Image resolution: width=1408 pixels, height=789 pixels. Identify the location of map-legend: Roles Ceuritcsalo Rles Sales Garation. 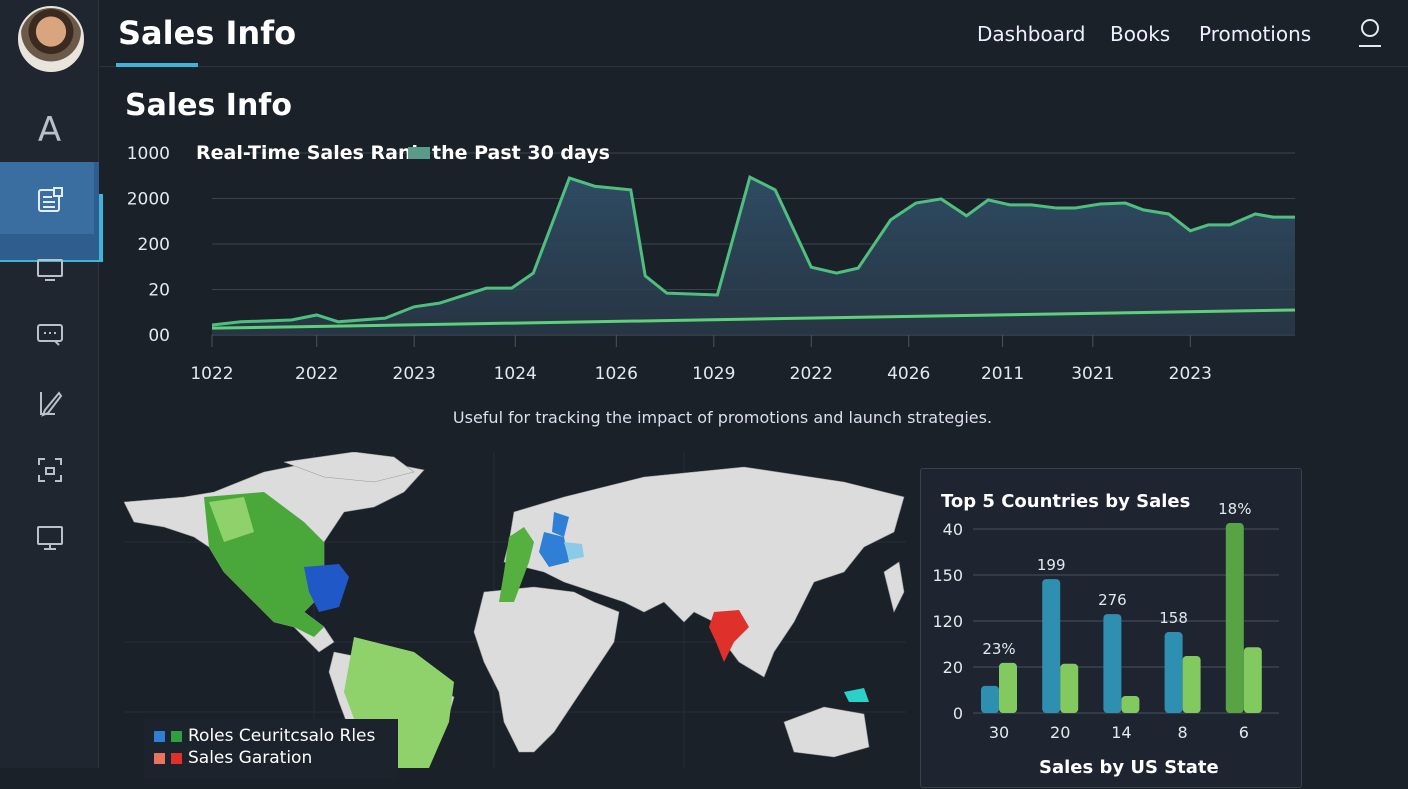
(271, 749).